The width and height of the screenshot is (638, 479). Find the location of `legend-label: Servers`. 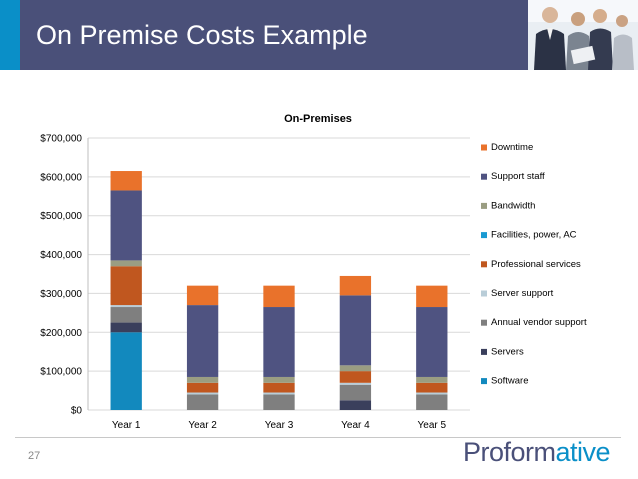

legend-label: Servers is located at coordinates (507, 351).